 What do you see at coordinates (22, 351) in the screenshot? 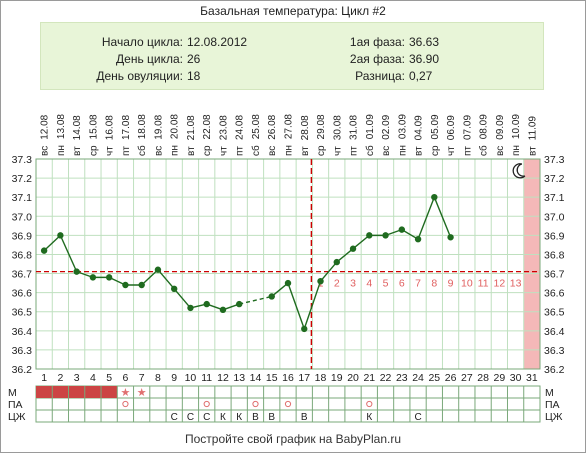
I see `y-tick-label-left: 36.3` at bounding box center [22, 351].